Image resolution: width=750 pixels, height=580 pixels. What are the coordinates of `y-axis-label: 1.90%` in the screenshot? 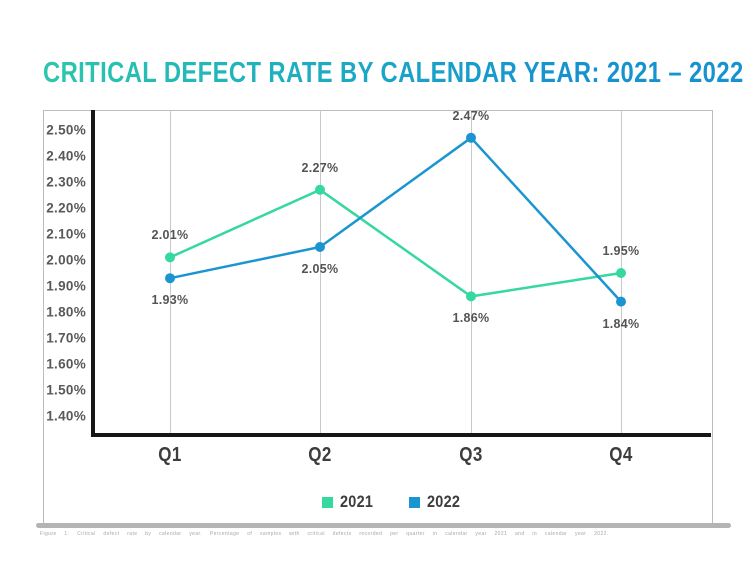 It's located at (66, 286).